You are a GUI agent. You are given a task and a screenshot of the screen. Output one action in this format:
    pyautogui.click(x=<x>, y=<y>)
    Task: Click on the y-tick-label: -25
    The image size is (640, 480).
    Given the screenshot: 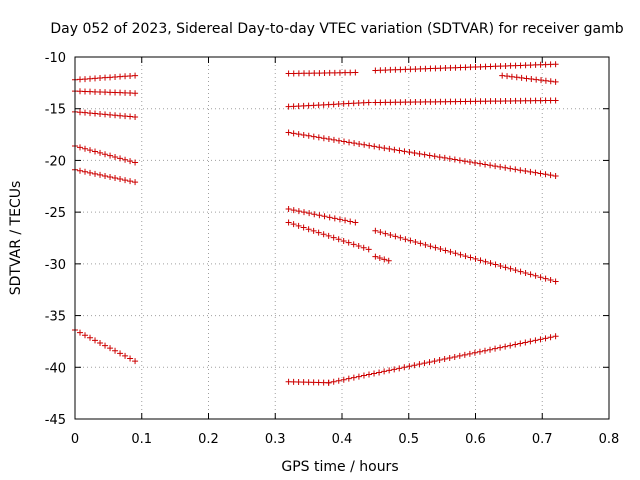 What is the action you would take?
    pyautogui.click(x=55, y=213)
    